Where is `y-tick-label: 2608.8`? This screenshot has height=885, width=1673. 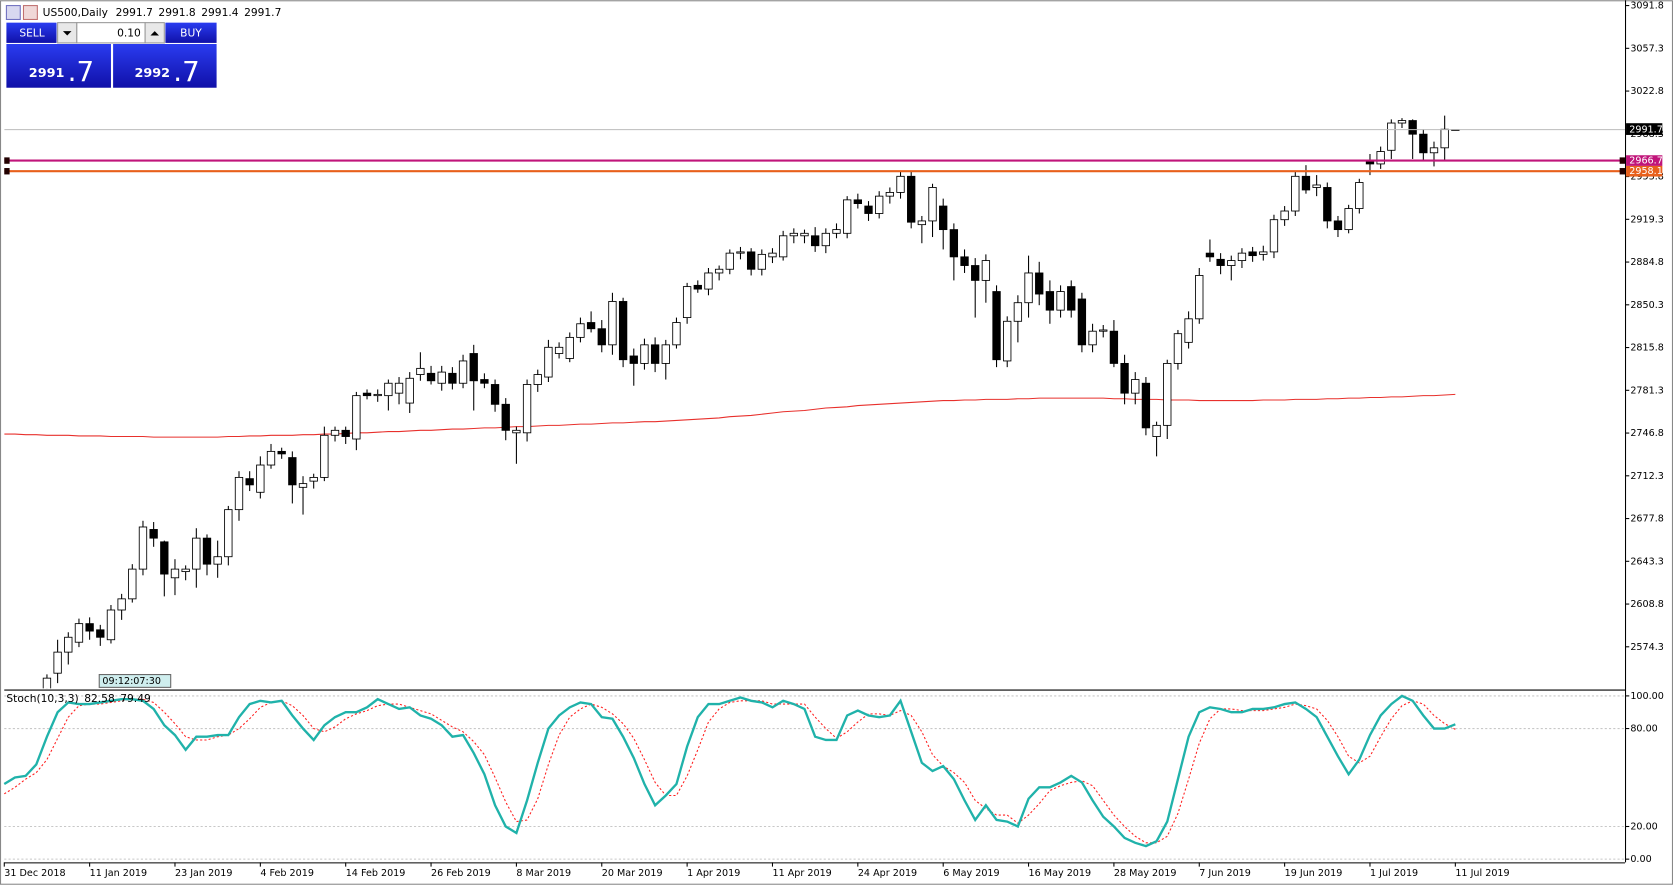
y-tick-label: 2608.8 is located at coordinates (1647, 604).